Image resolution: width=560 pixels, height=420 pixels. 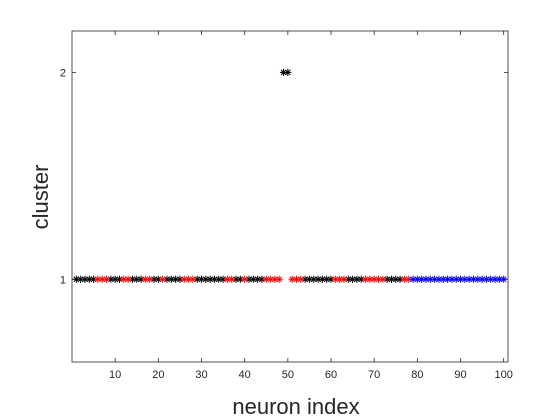 What do you see at coordinates (374, 375) in the screenshot?
I see `x-tick-label: 70` at bounding box center [374, 375].